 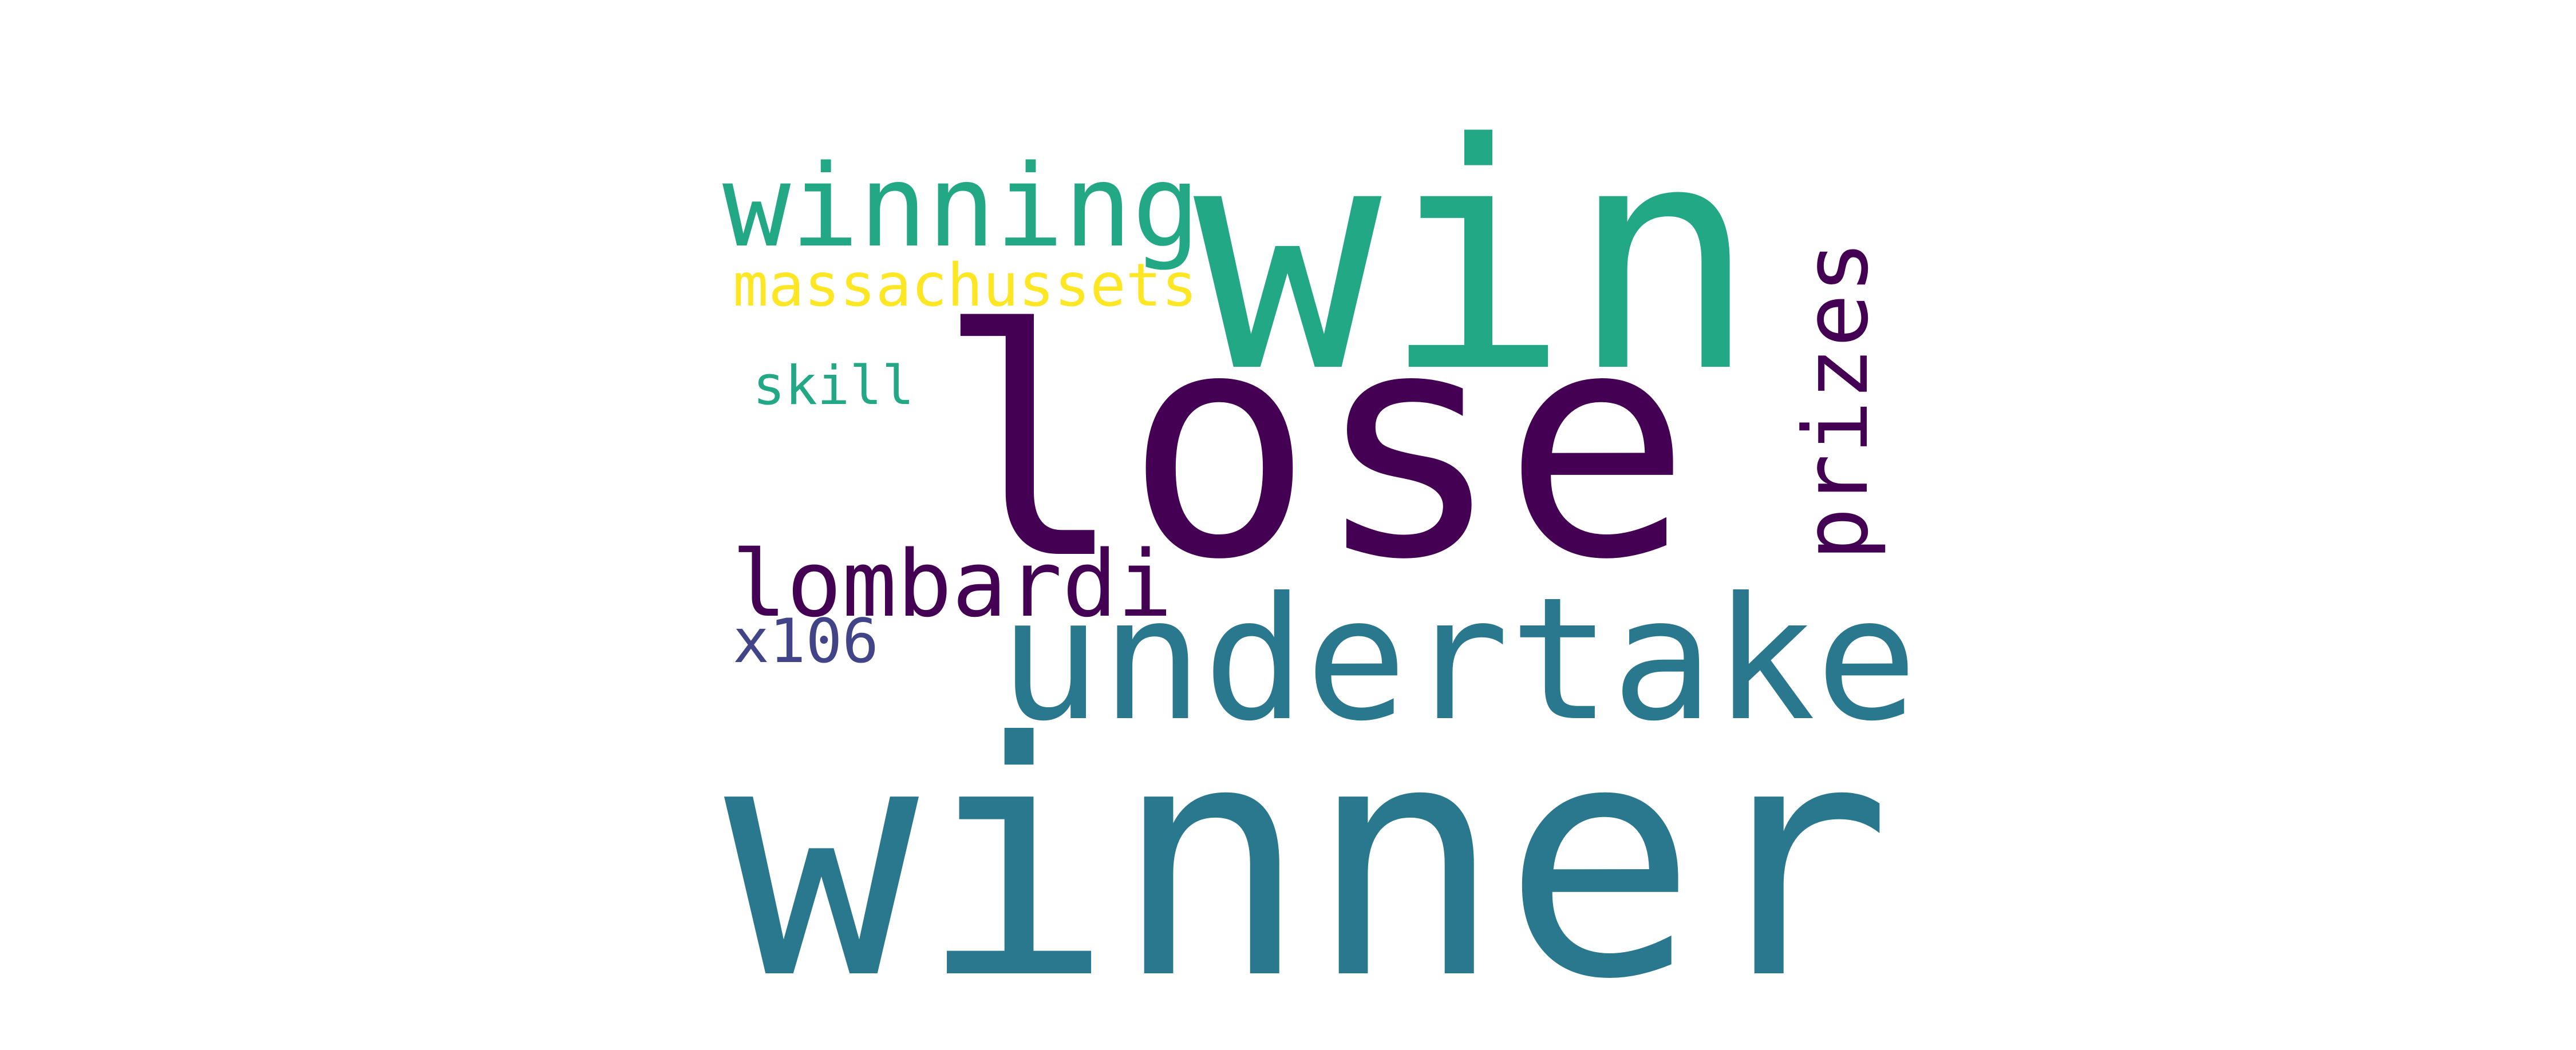 What do you see at coordinates (1836, 400) in the screenshot?
I see `word-prizes: prizes` at bounding box center [1836, 400].